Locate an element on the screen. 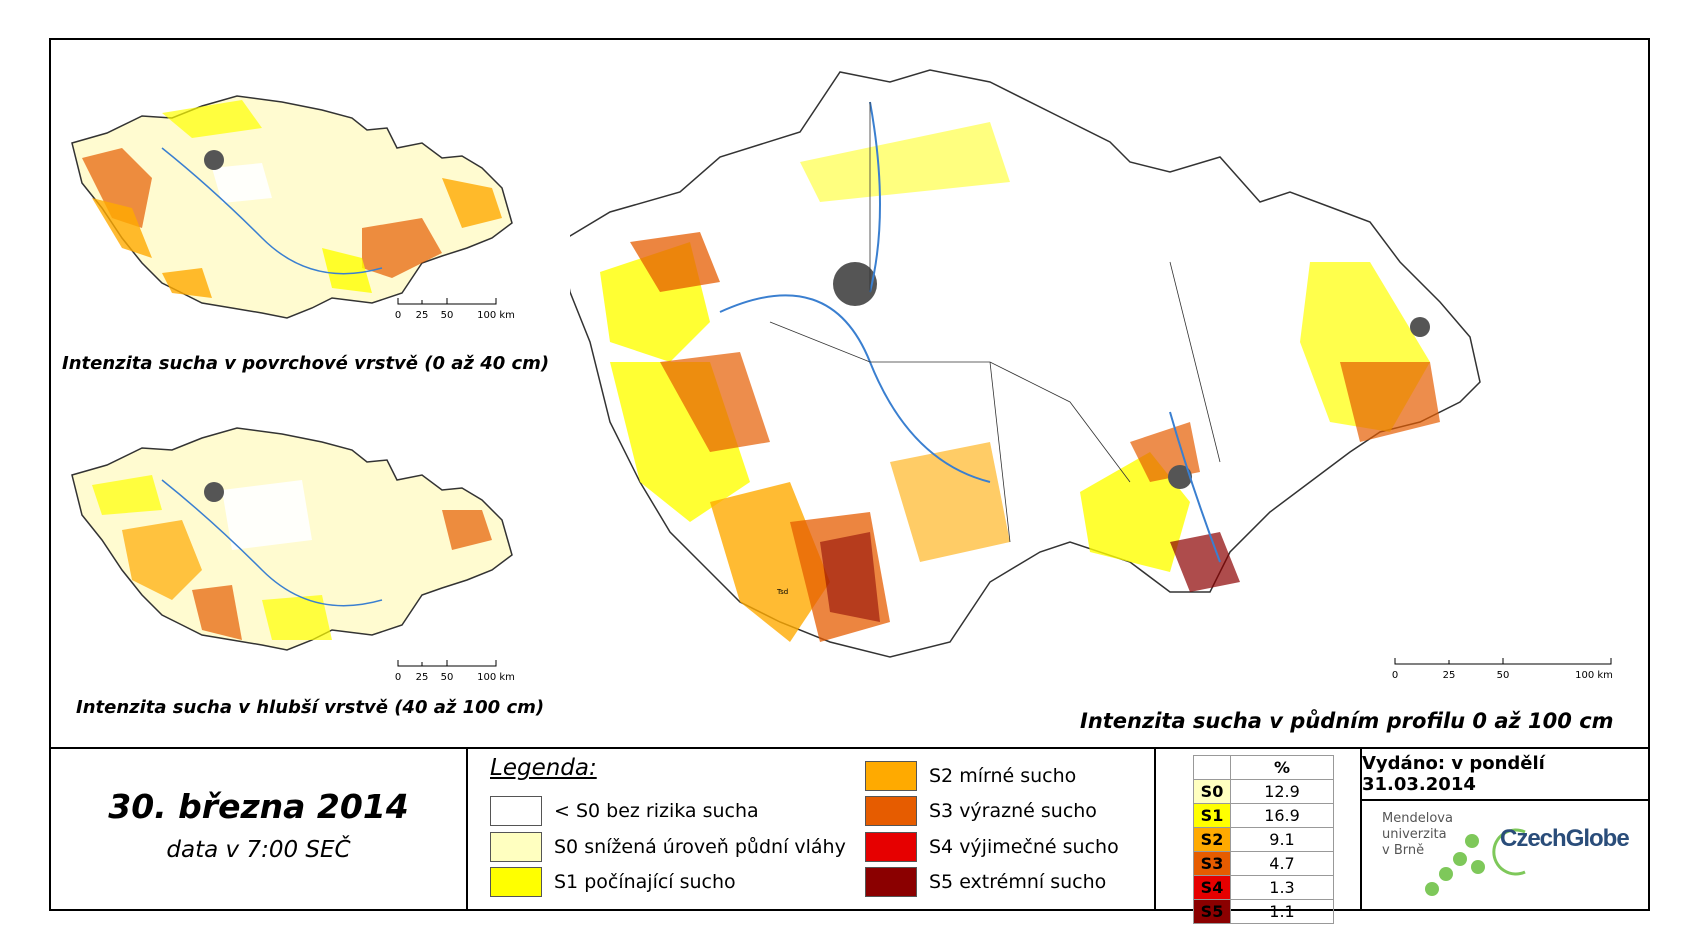  city-label: Tsd is located at coordinates (782, 592).